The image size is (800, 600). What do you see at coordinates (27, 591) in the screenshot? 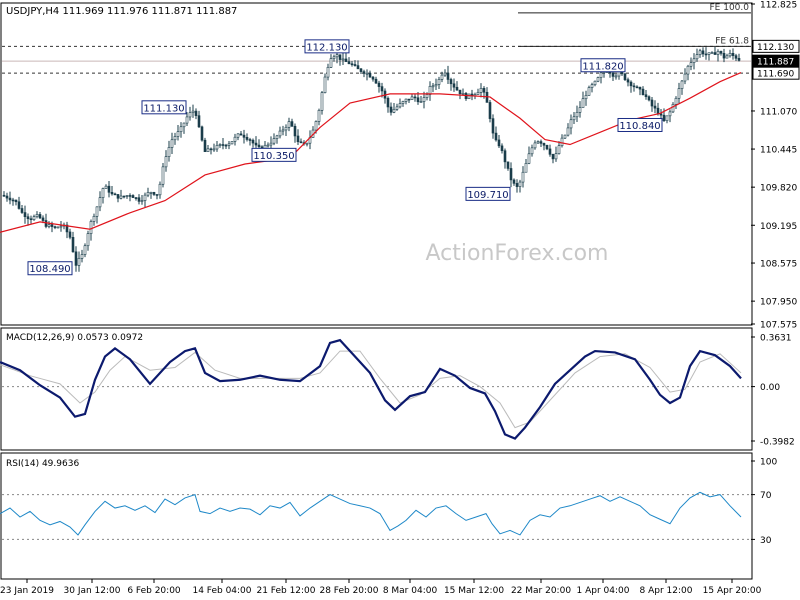
I see `time-axis-label: 23 Jan 2019` at bounding box center [27, 591].